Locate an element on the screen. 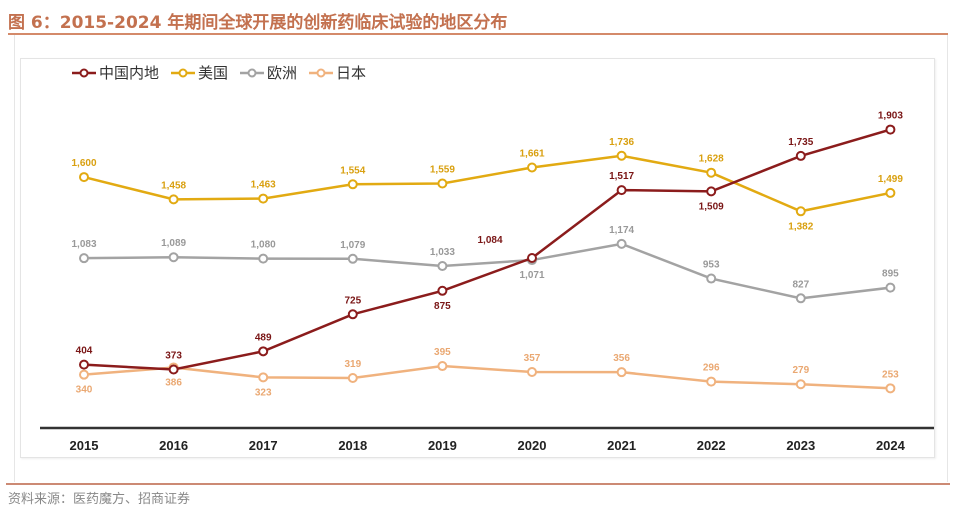 This screenshot has width=960, height=505. data-label: 323 is located at coordinates (263, 392).